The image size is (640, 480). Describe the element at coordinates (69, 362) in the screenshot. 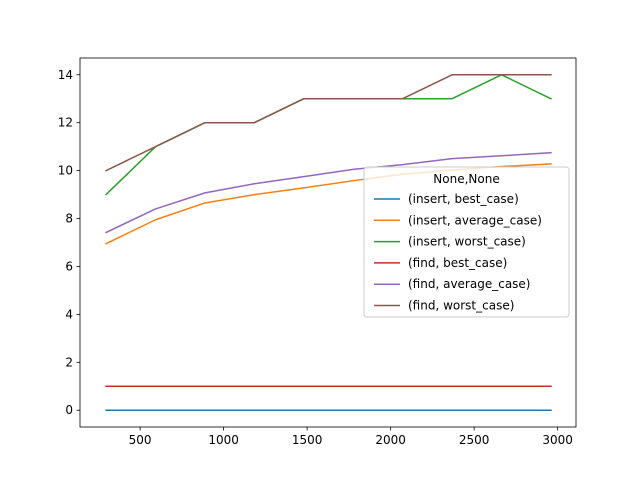

I see `y-tick-label: 2` at that location.